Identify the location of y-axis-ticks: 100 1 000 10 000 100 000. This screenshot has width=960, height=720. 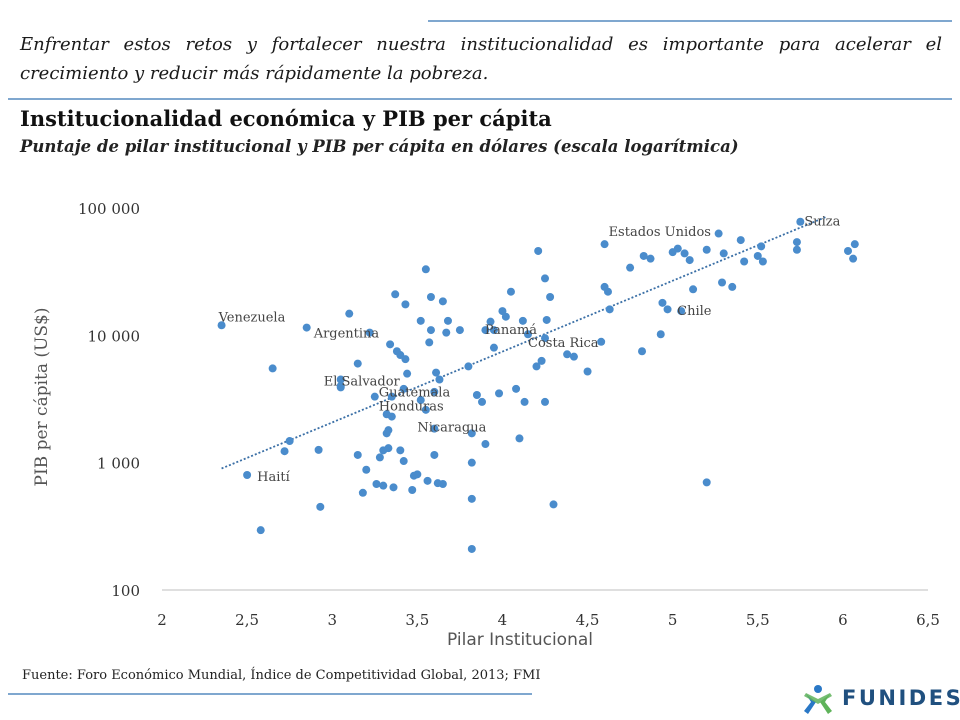
(109, 400).